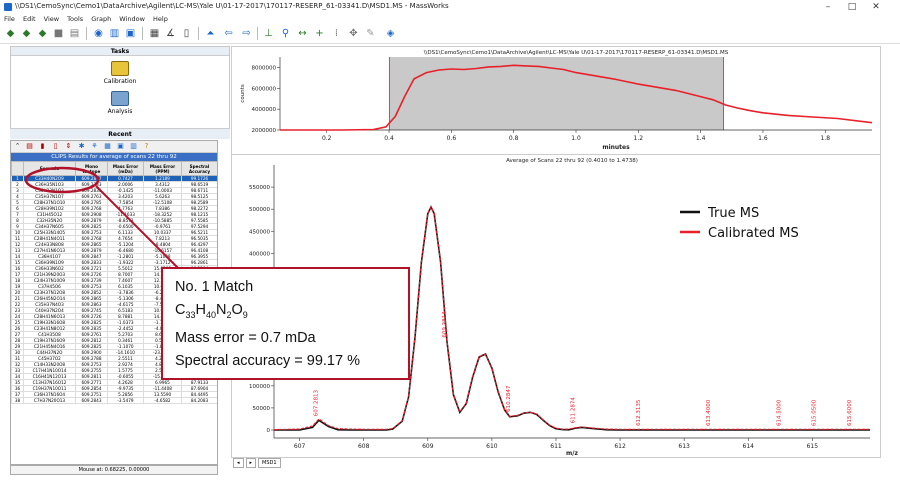 The image size is (900, 483). What do you see at coordinates (125, 168) in the screenshot?
I see `column-header: Mass Error (mDa)` at bounding box center [125, 168].